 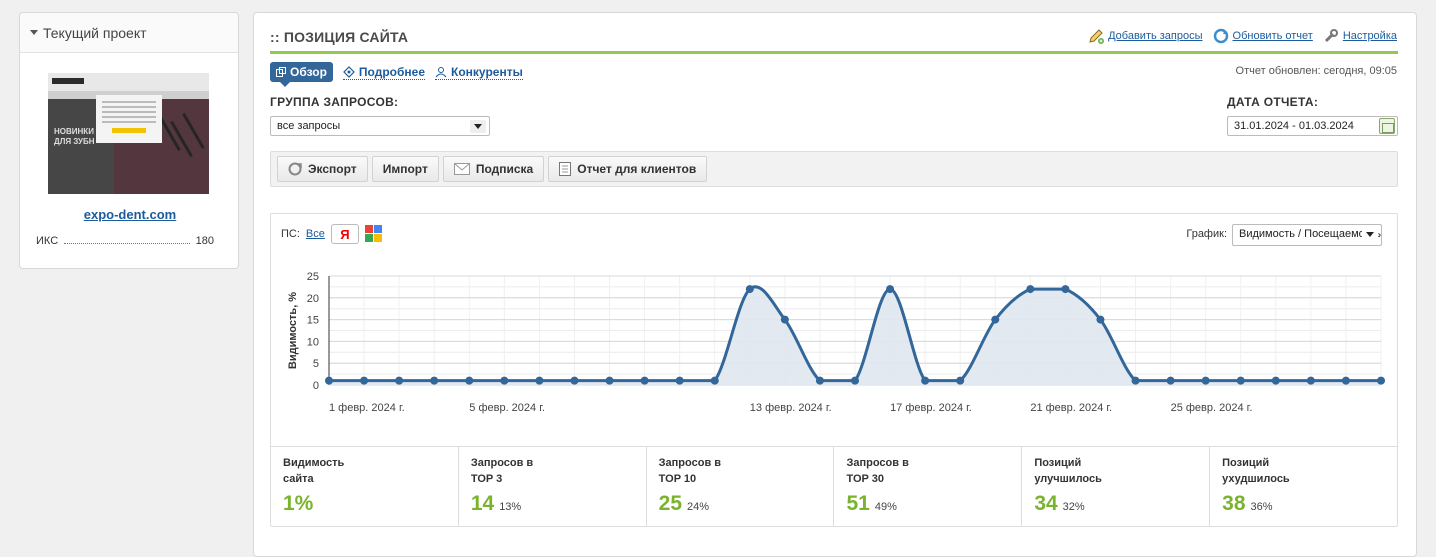 I want to click on search-engine-filter: ПС: Все Я, so click(x=332, y=234).